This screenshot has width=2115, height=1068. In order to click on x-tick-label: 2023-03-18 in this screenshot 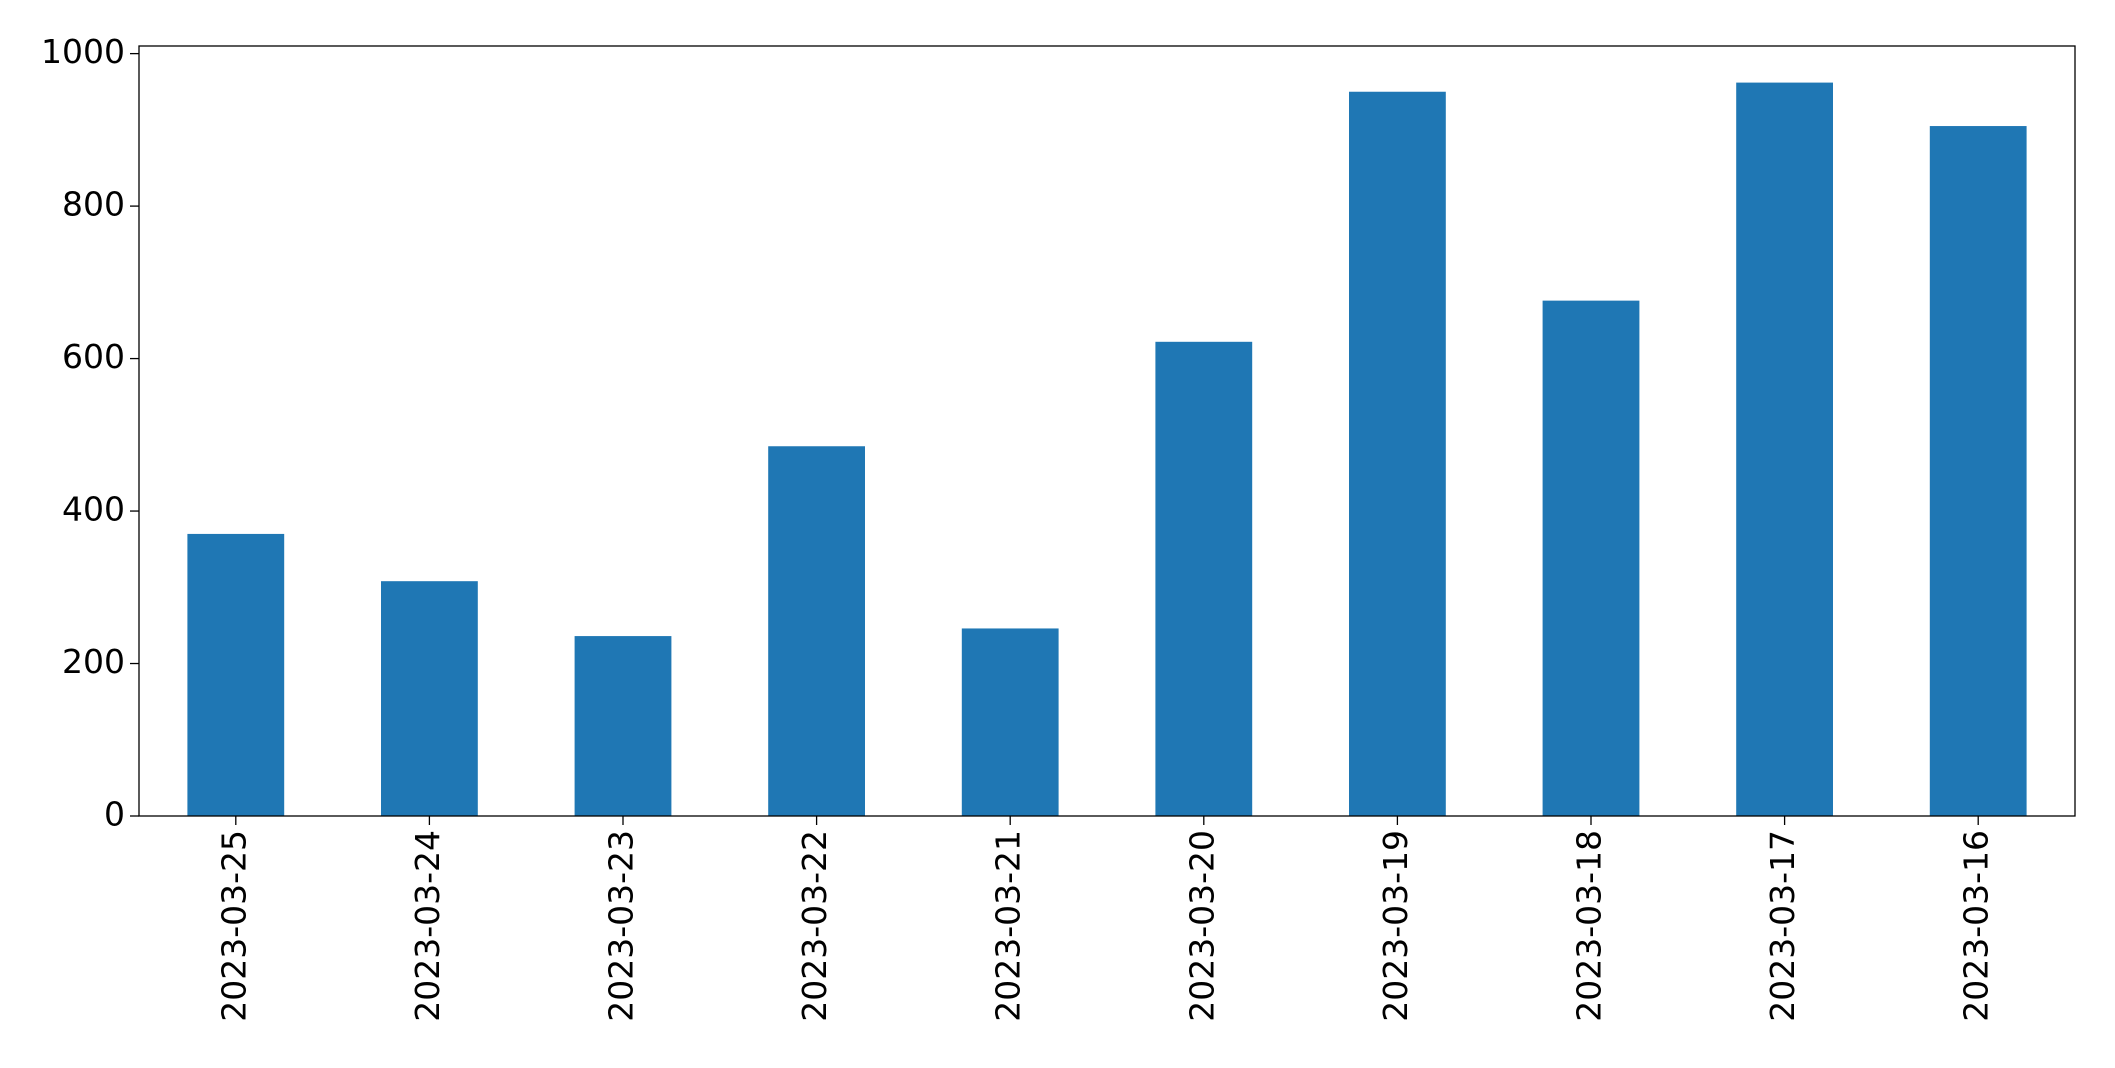, I will do `click(1589, 926)`.